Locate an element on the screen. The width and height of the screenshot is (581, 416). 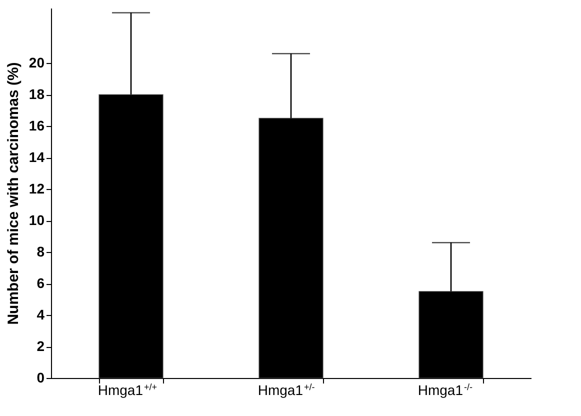
y-tick-label: 14 is located at coordinates (36, 157).